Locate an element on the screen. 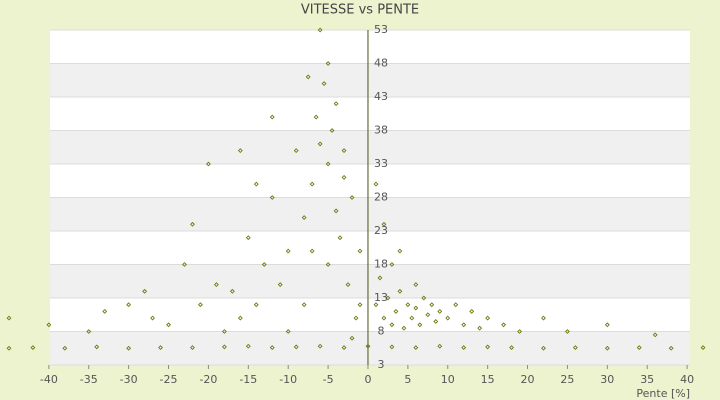  x-axis-label: Pente [%] is located at coordinates (663, 393).